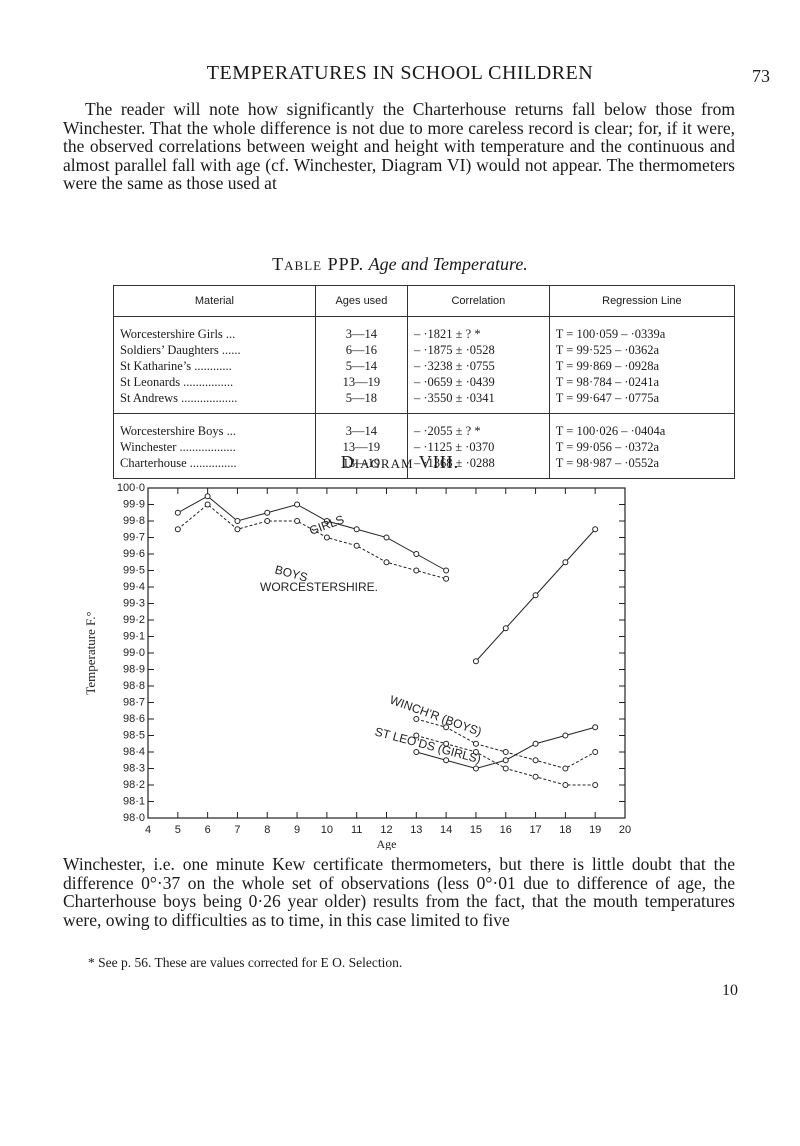 Image resolution: width=800 pixels, height=1146 pixels. What do you see at coordinates (134, 818) in the screenshot?
I see `y-tick-label: 98·0` at bounding box center [134, 818].